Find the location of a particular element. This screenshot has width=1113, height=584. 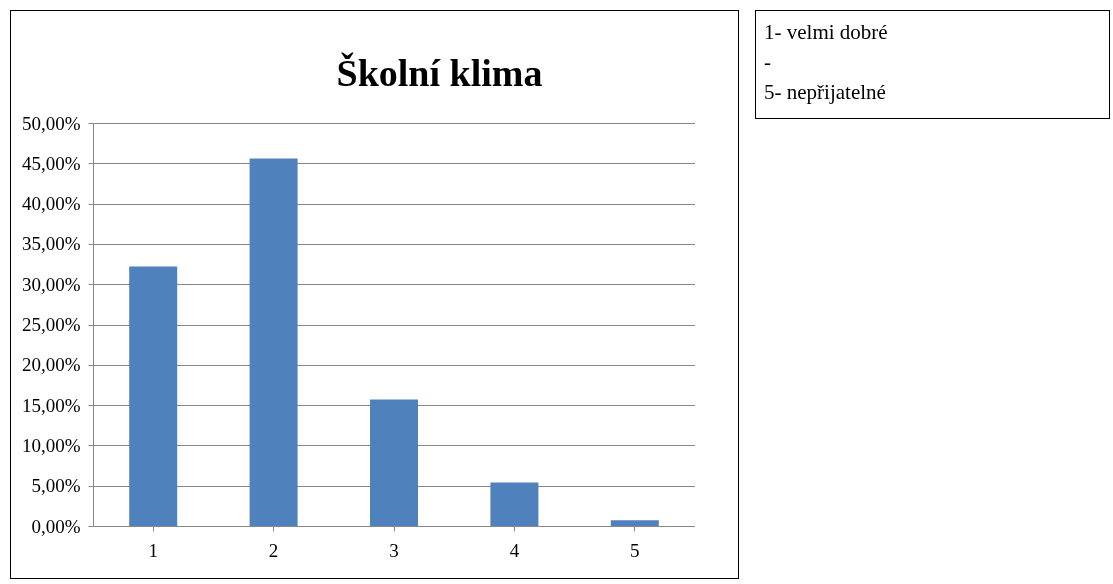

y-tick-label: 45,00% is located at coordinates (51, 163).